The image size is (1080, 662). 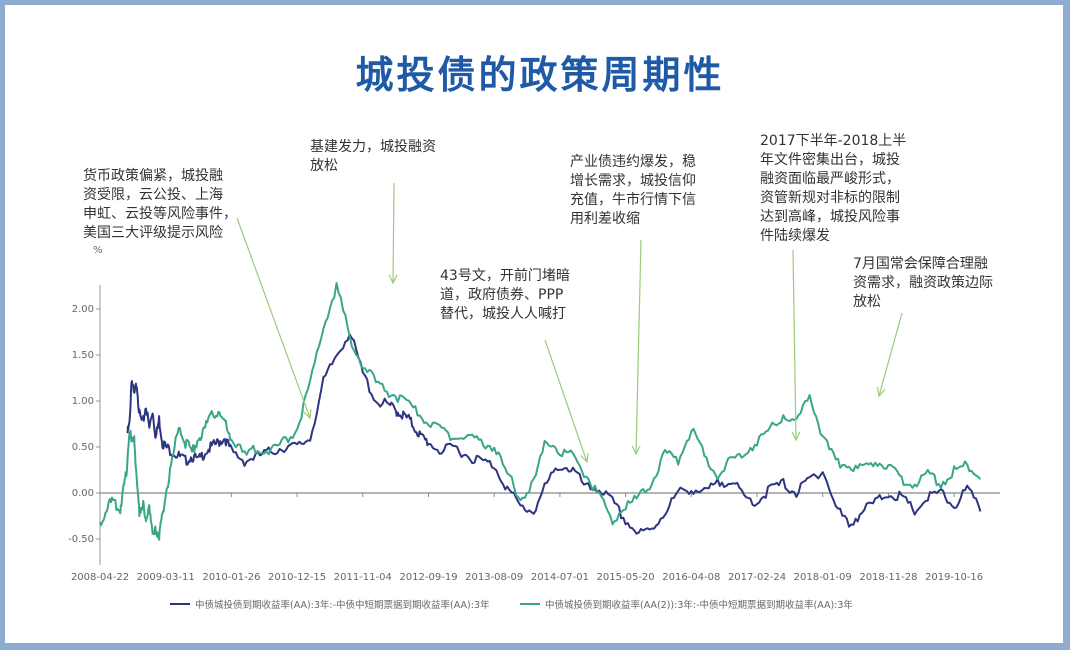 What do you see at coordinates (530, 604) in the screenshot?
I see `legend-swatch-green` at bounding box center [530, 604].